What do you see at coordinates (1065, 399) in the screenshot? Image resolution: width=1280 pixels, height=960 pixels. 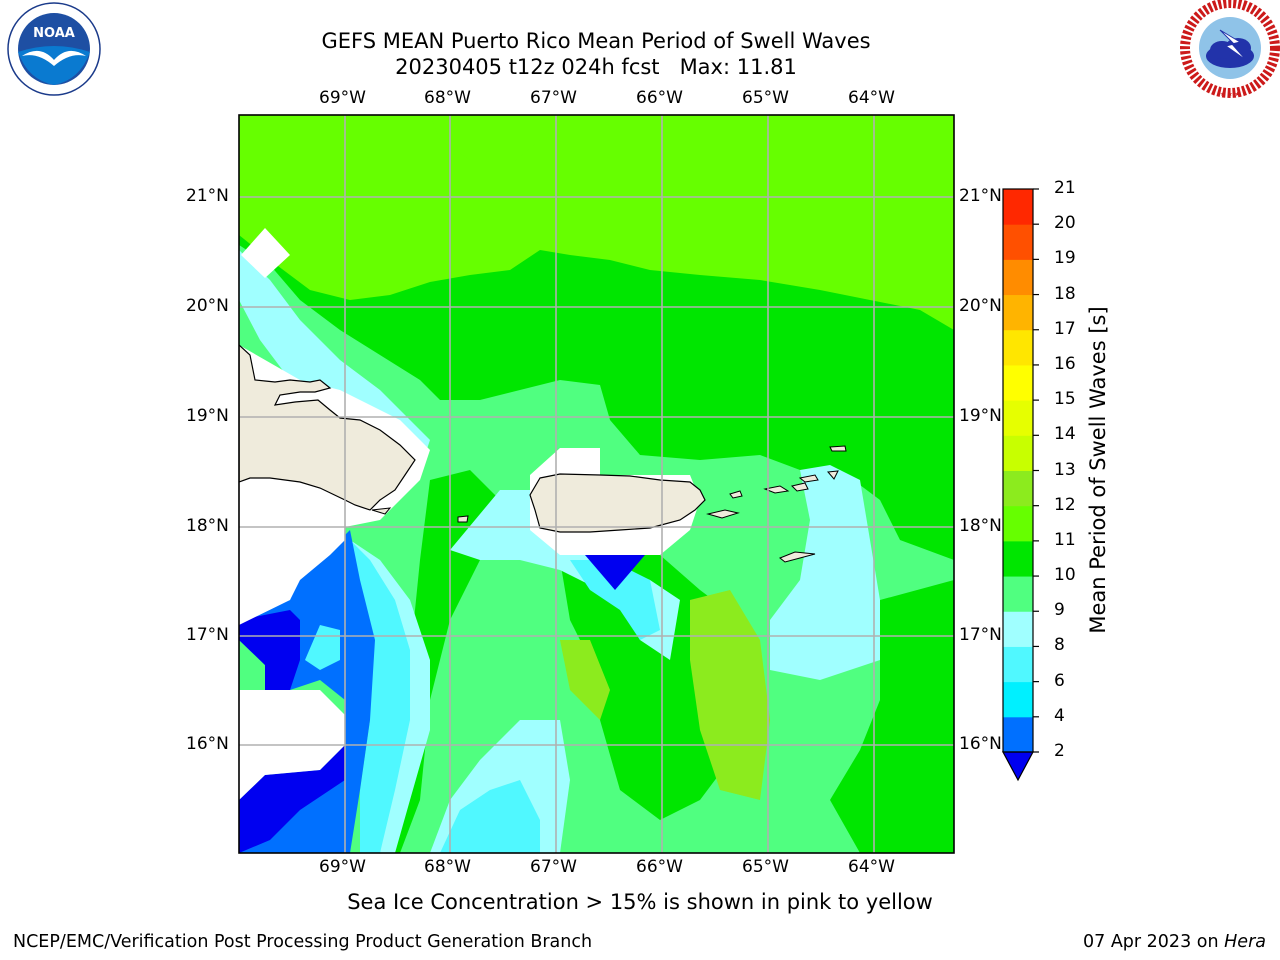 I see `colorbar-tick-label: 15` at bounding box center [1065, 399].